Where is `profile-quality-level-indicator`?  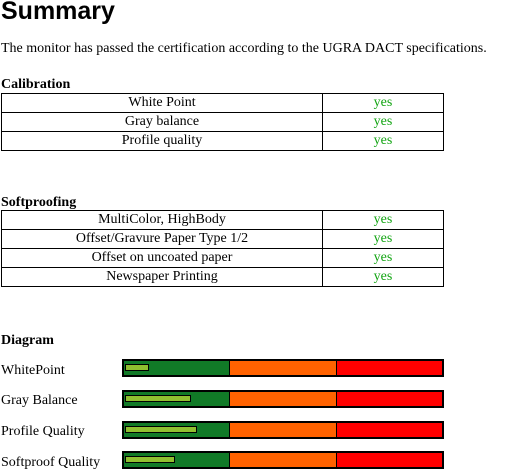
profile-quality-level-indicator is located at coordinates (161, 429).